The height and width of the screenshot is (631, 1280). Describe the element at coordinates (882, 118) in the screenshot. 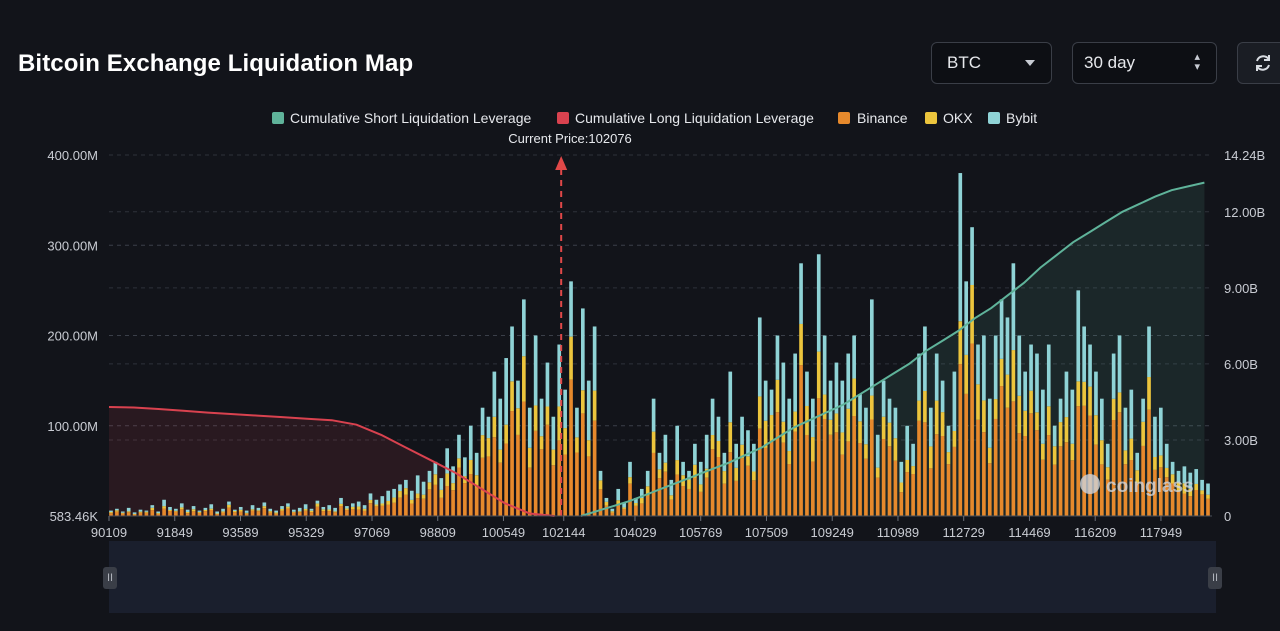

I see `legend-binance: Binance` at that location.